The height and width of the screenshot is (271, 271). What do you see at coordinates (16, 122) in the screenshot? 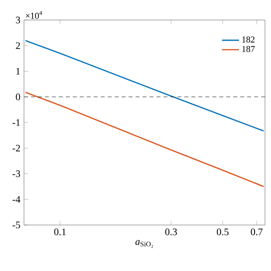
I see `y-tick-label: -1` at bounding box center [16, 122].